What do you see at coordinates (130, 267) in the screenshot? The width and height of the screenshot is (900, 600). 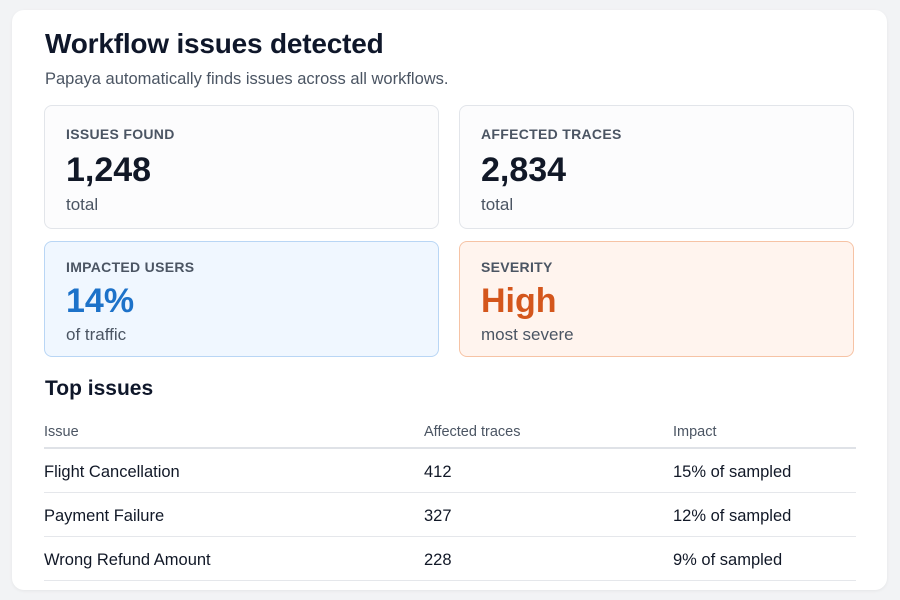 I see `impacted-users-label: IMPACTED USERS` at bounding box center [130, 267].